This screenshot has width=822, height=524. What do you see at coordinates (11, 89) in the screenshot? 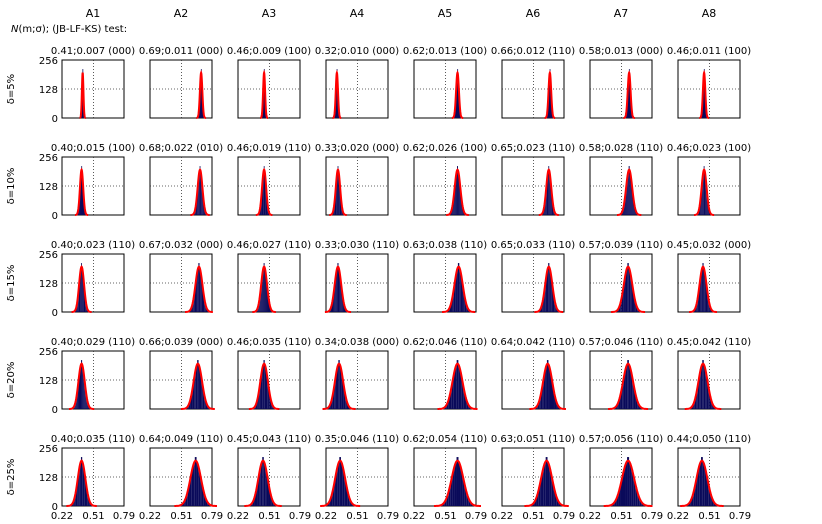
I see `row-label-1: δ=5%` at bounding box center [11, 89].